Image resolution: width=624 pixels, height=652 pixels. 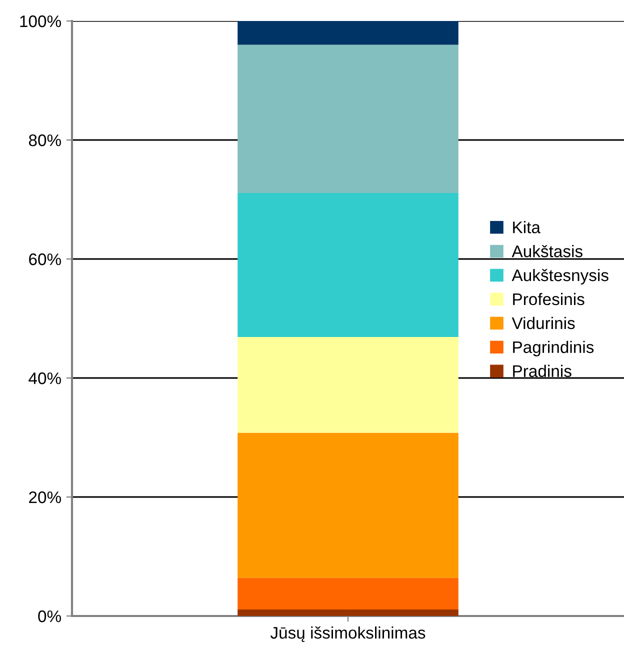 What do you see at coordinates (45, 497) in the screenshot?
I see `y-tick-label: 20%` at bounding box center [45, 497].